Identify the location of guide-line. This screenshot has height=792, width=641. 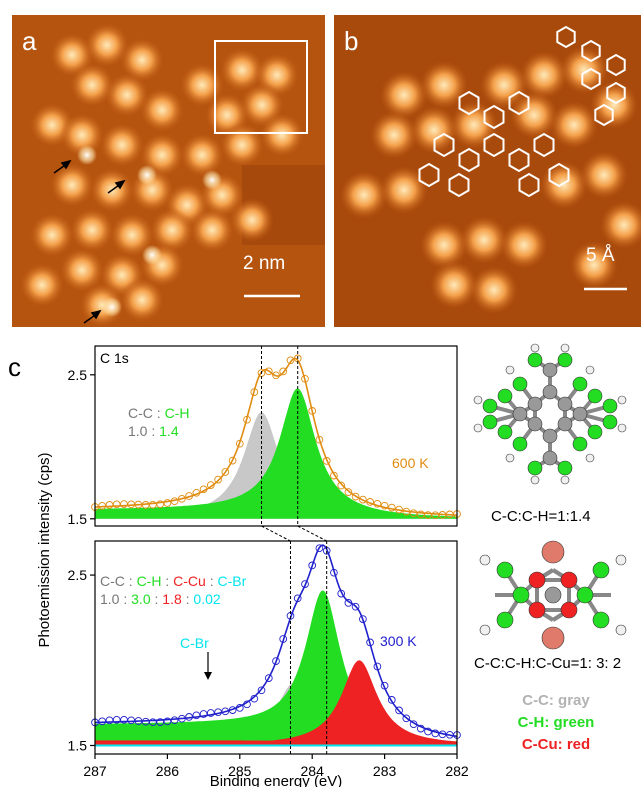
(312, 533).